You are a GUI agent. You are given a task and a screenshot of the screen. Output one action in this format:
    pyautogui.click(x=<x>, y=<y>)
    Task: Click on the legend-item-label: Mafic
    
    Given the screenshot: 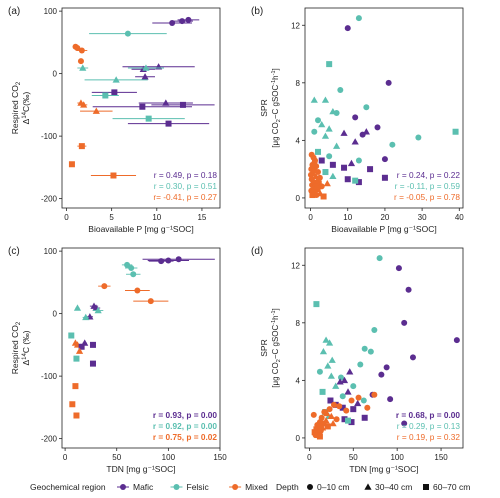 What is the action you would take?
    pyautogui.click(x=143, y=487)
    